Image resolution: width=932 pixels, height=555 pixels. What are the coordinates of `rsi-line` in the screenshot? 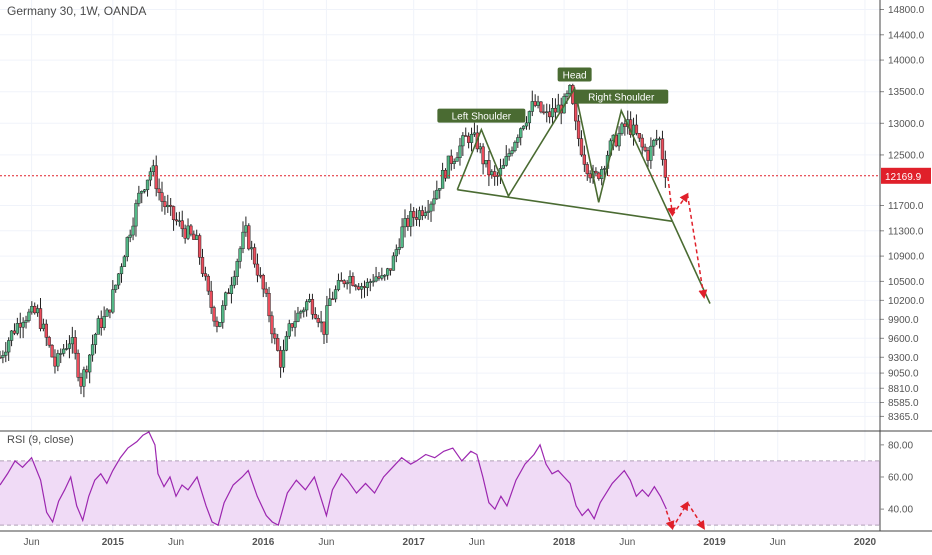 It's located at (333, 479).